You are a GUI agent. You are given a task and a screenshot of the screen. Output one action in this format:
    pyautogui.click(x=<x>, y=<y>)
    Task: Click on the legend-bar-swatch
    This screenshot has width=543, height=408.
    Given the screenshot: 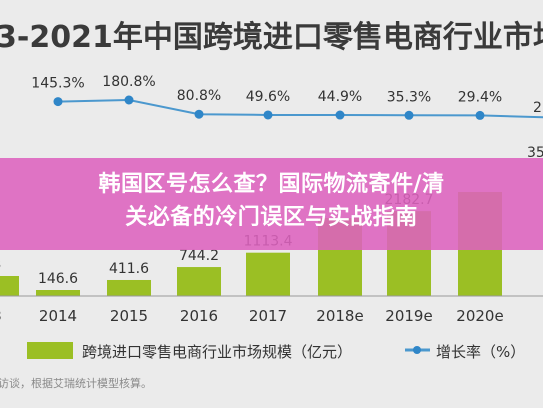 What is the action you would take?
    pyautogui.click(x=50, y=350)
    